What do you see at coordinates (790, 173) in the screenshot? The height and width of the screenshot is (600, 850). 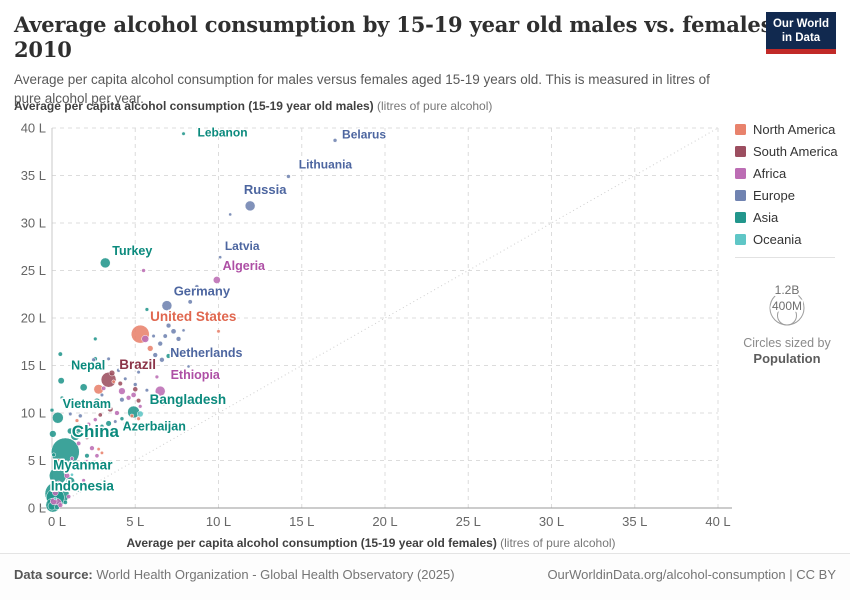 I see `legend-item-africa: Africa` at bounding box center [790, 173].